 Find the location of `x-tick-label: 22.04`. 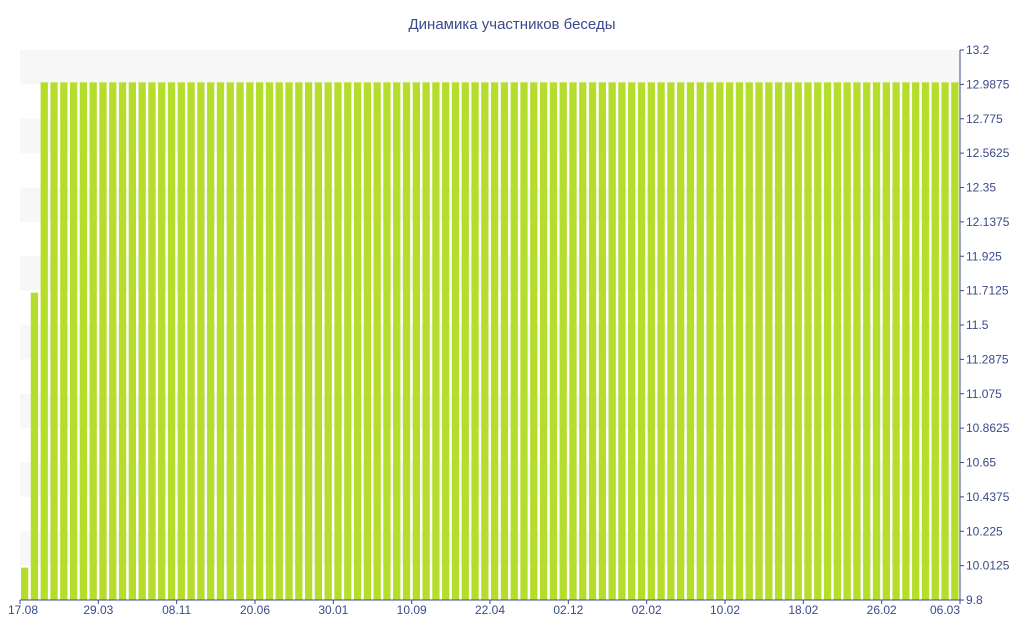

x-tick-label: 22.04 is located at coordinates (490, 610).